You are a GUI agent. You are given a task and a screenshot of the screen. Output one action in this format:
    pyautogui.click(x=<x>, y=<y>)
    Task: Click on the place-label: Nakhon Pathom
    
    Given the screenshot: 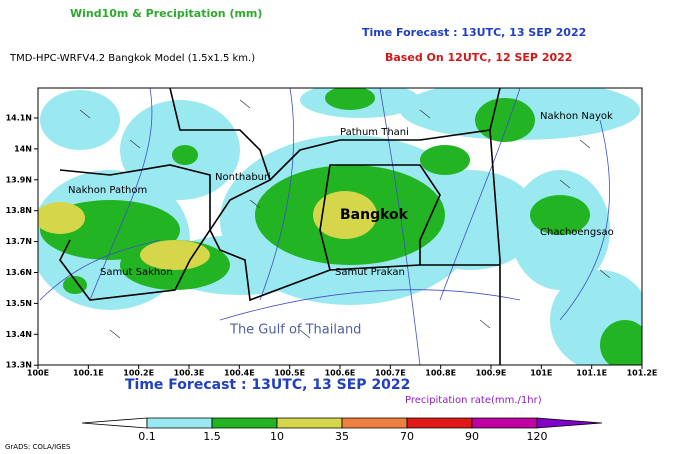 What is the action you would take?
    pyautogui.click(x=107, y=190)
    